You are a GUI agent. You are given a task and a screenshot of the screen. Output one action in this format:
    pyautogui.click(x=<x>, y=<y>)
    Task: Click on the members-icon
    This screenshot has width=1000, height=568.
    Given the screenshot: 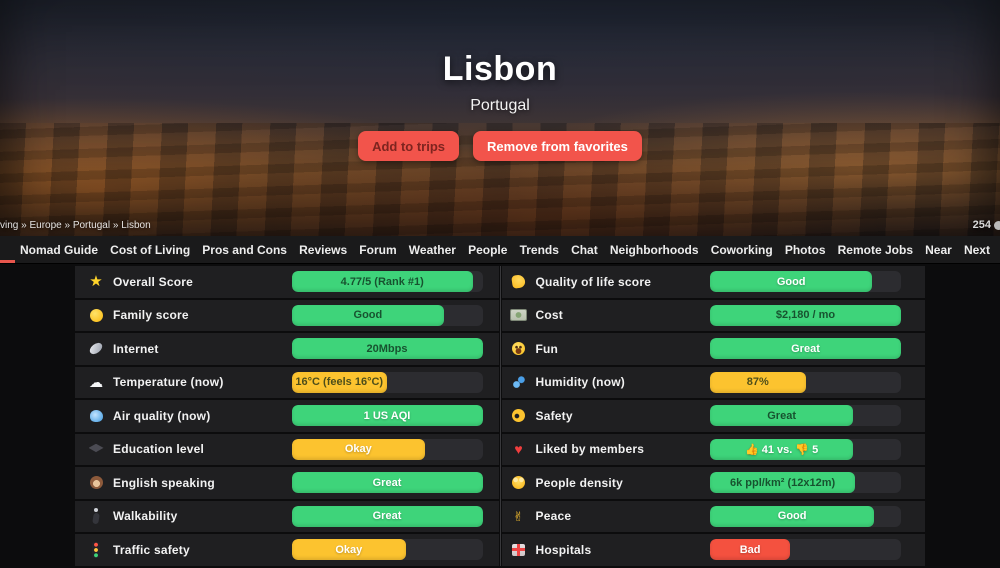 What is the action you would take?
    pyautogui.click(x=997, y=225)
    